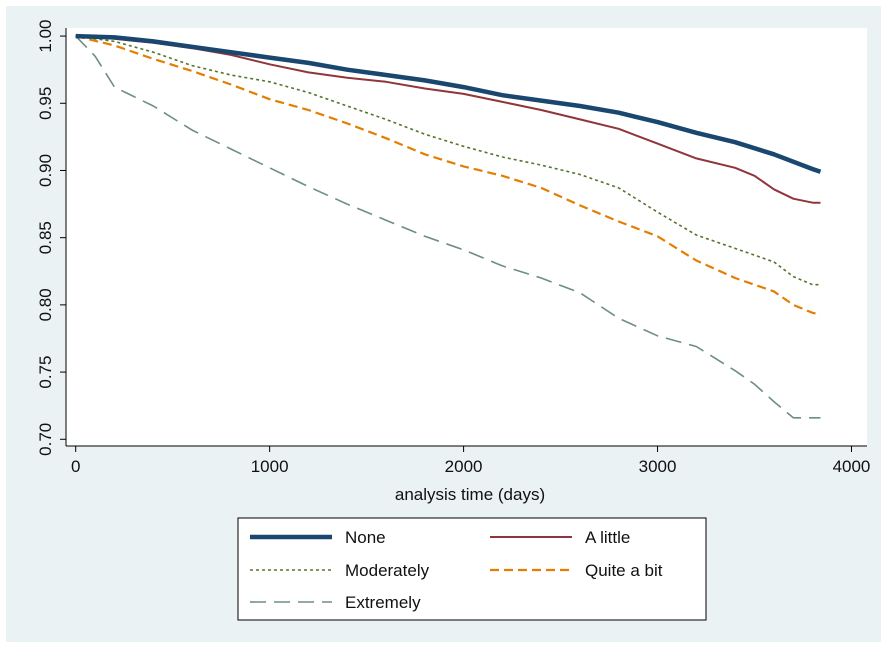 The height and width of the screenshot is (648, 887). What do you see at coordinates (383, 602) in the screenshot?
I see `legend-label: Extremely` at bounding box center [383, 602].